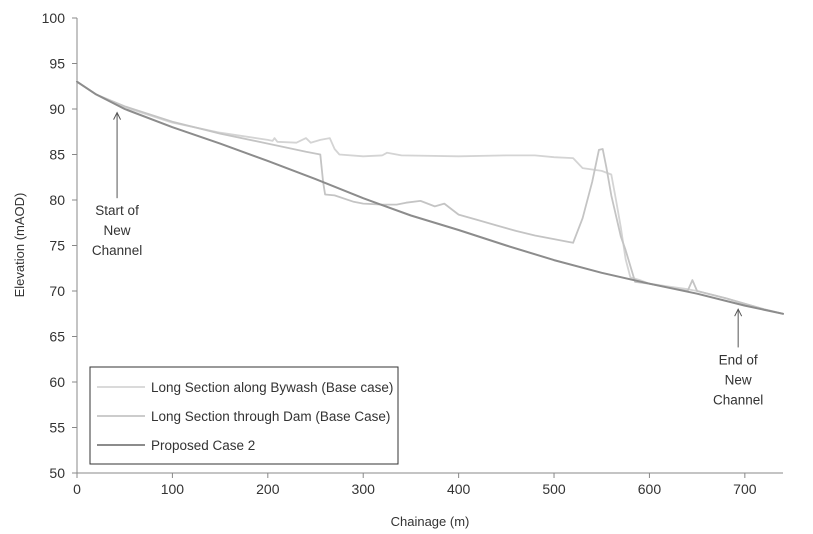 The width and height of the screenshot is (813, 534). Describe the element at coordinates (268, 489) in the screenshot. I see `x-tick-label: 200` at that location.